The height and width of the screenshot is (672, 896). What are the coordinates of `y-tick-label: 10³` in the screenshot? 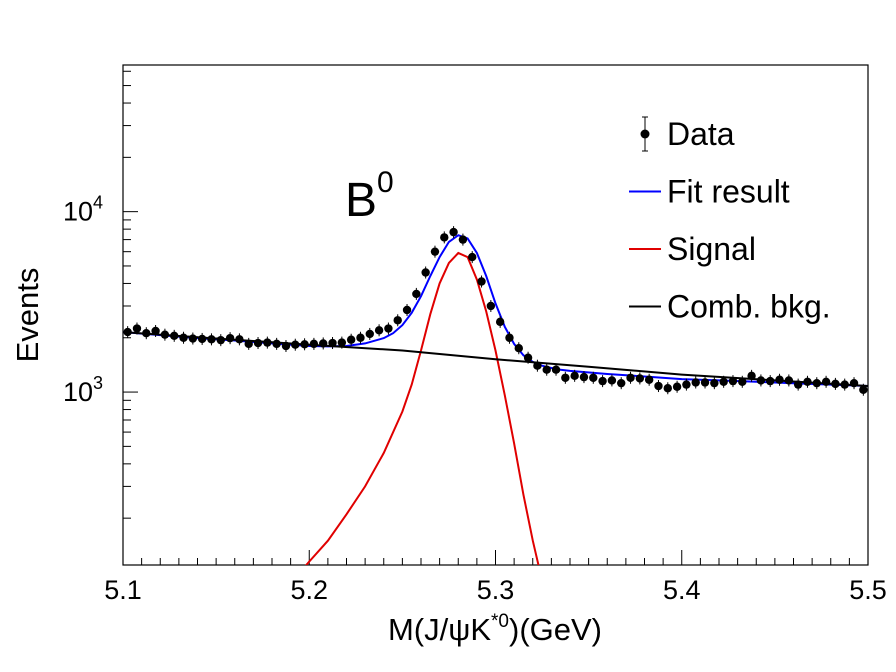 It's located at (83, 390).